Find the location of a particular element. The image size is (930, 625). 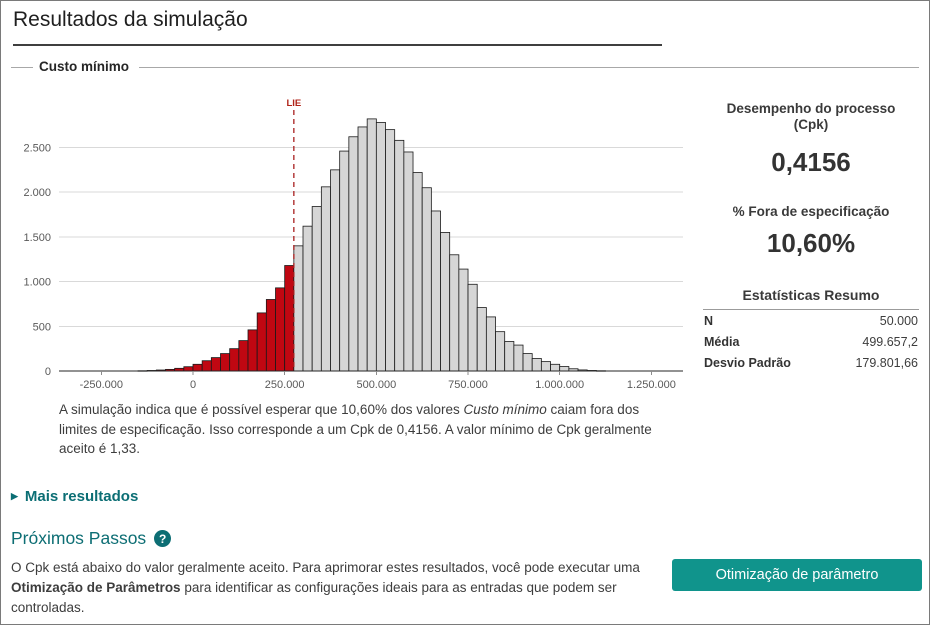

y-tick-label: 2.000 is located at coordinates (37, 193).